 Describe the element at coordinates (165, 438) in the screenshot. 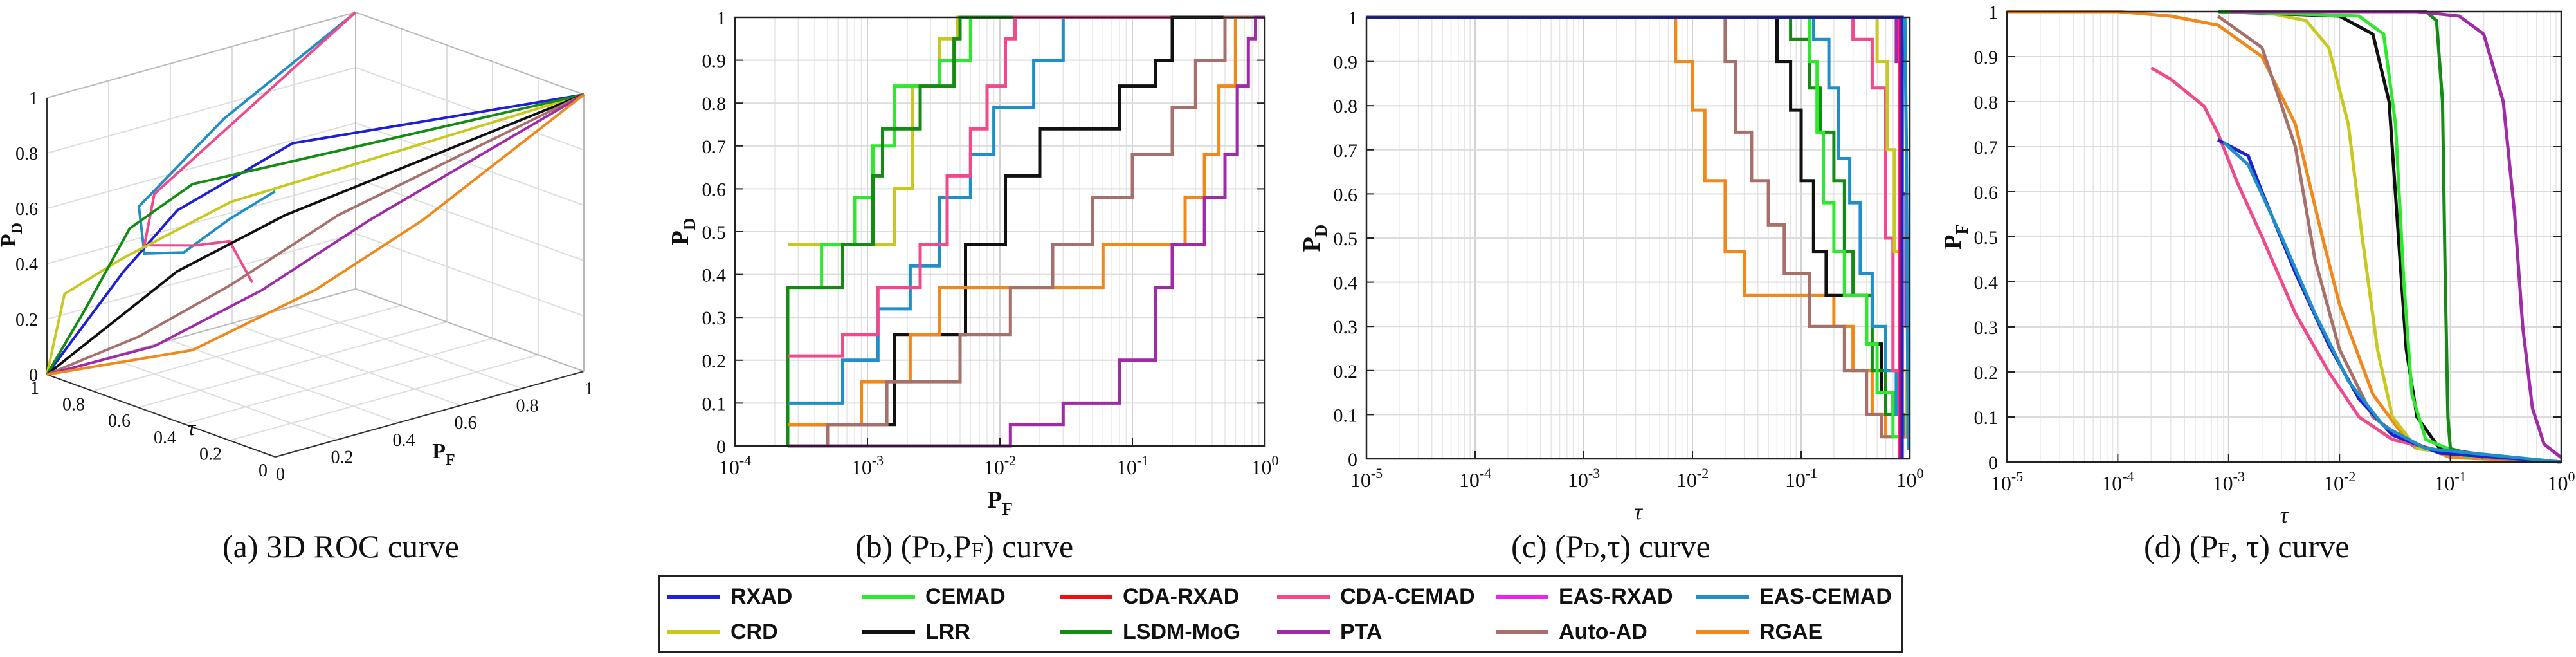

I see `tau-tick-label: 0.4` at that location.